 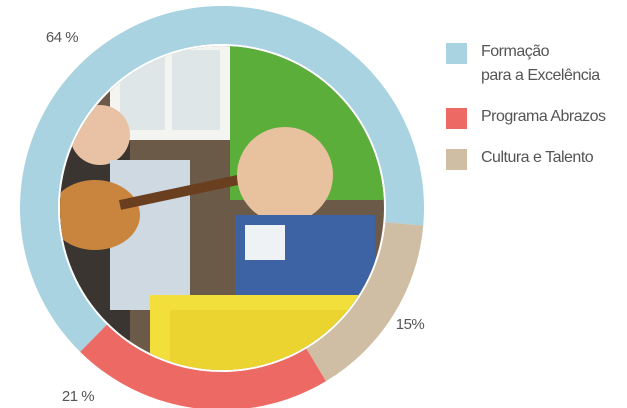 What do you see at coordinates (540, 63) in the screenshot?
I see `legend-label: Formação para a Excelência` at bounding box center [540, 63].